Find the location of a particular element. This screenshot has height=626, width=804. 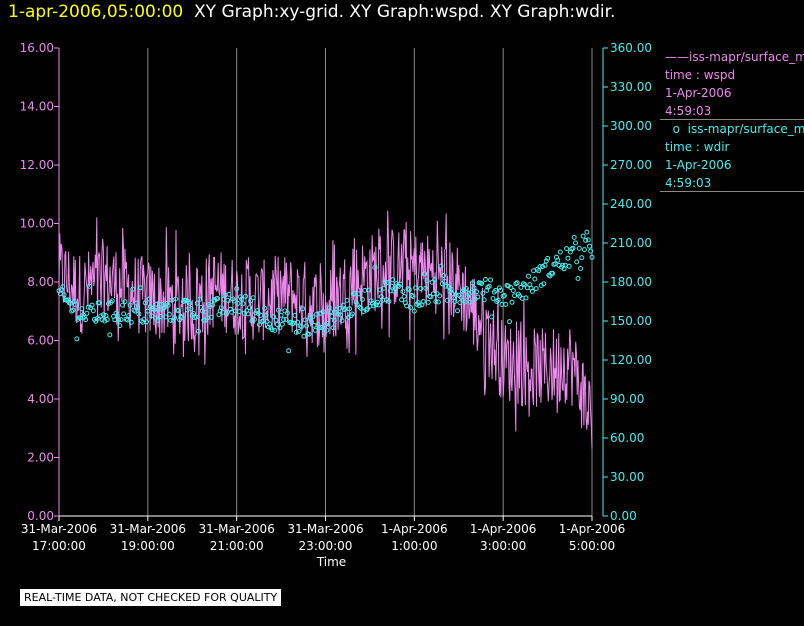

y-right-tick-label: 240.00 is located at coordinates (631, 204).